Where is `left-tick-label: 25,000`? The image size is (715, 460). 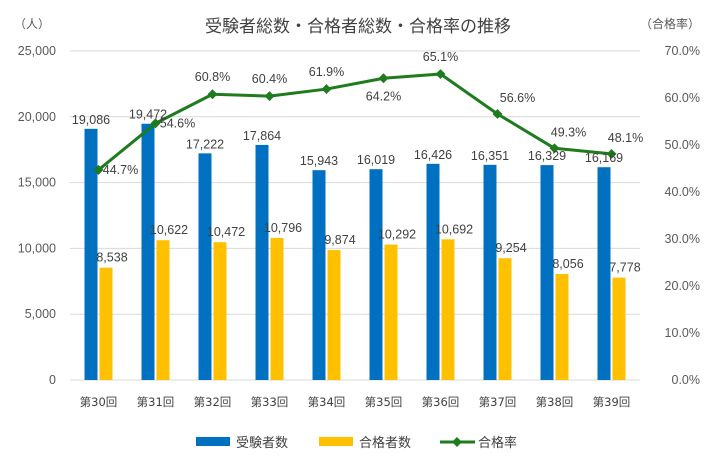
left-tick-label: 25,000 is located at coordinates (37, 51).